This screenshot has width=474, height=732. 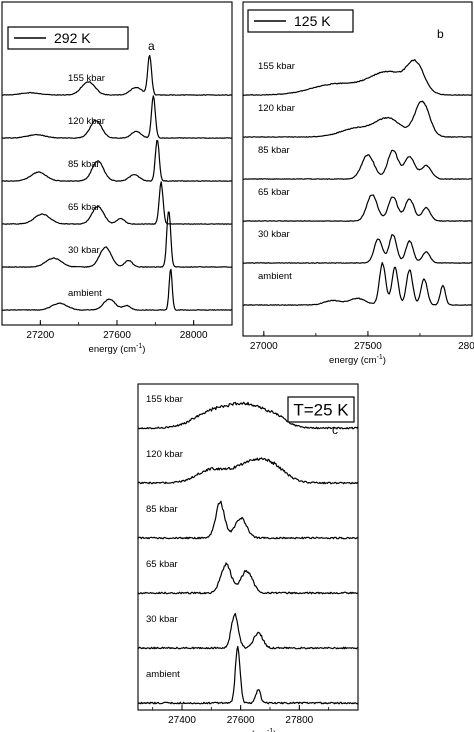 What do you see at coordinates (440, 34) in the screenshot?
I see `panel-letter: b` at bounding box center [440, 34].